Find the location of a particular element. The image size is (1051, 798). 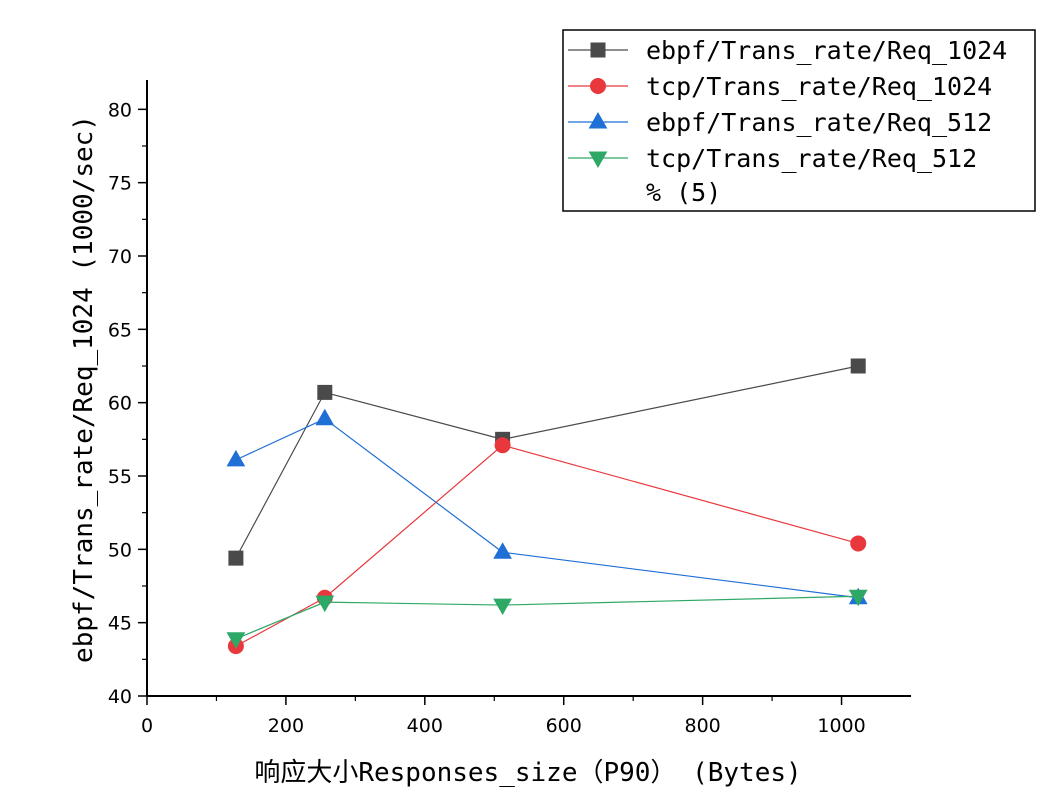

y-ticks: 40 45 50 55 60 65 70 75 80 is located at coordinates (127, 403).